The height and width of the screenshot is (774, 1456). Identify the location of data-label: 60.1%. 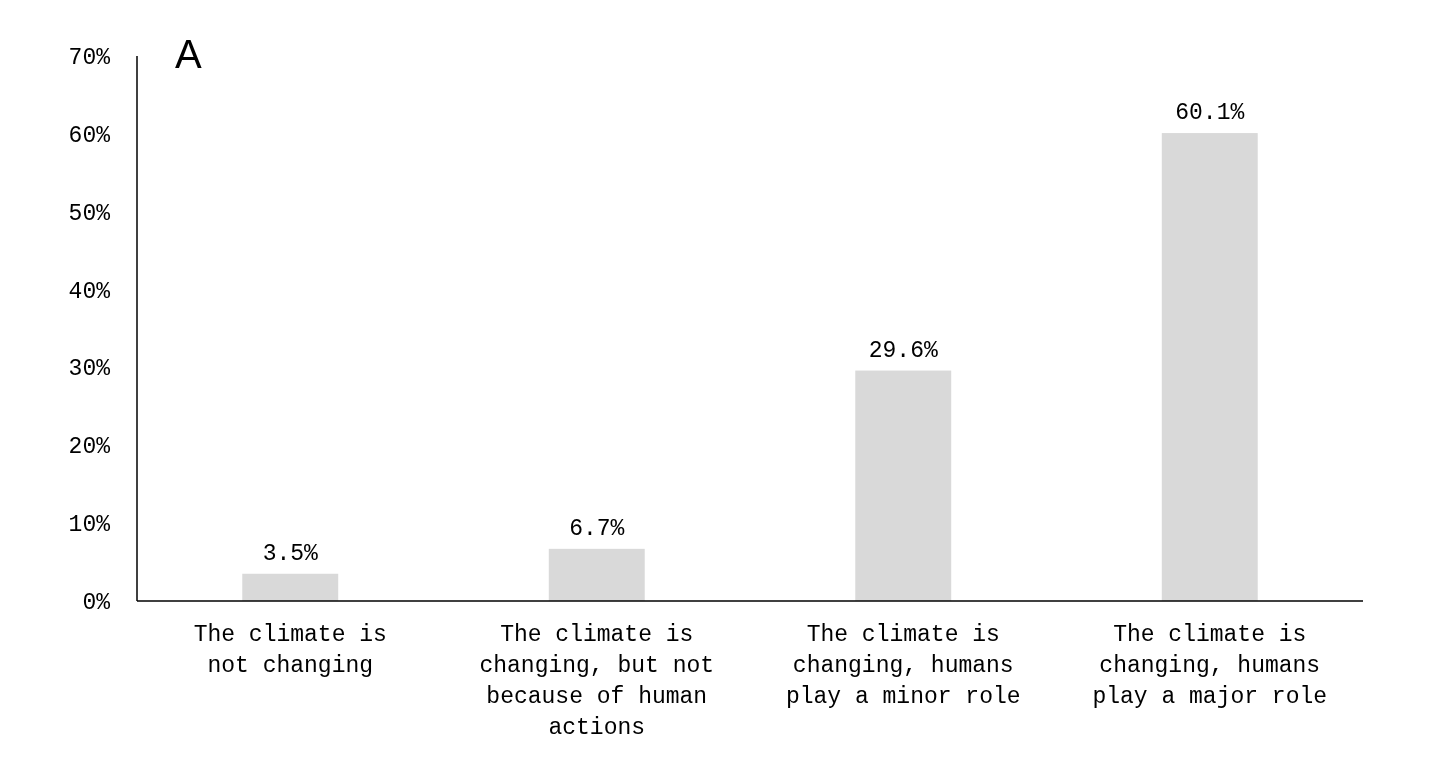
(1210, 113).